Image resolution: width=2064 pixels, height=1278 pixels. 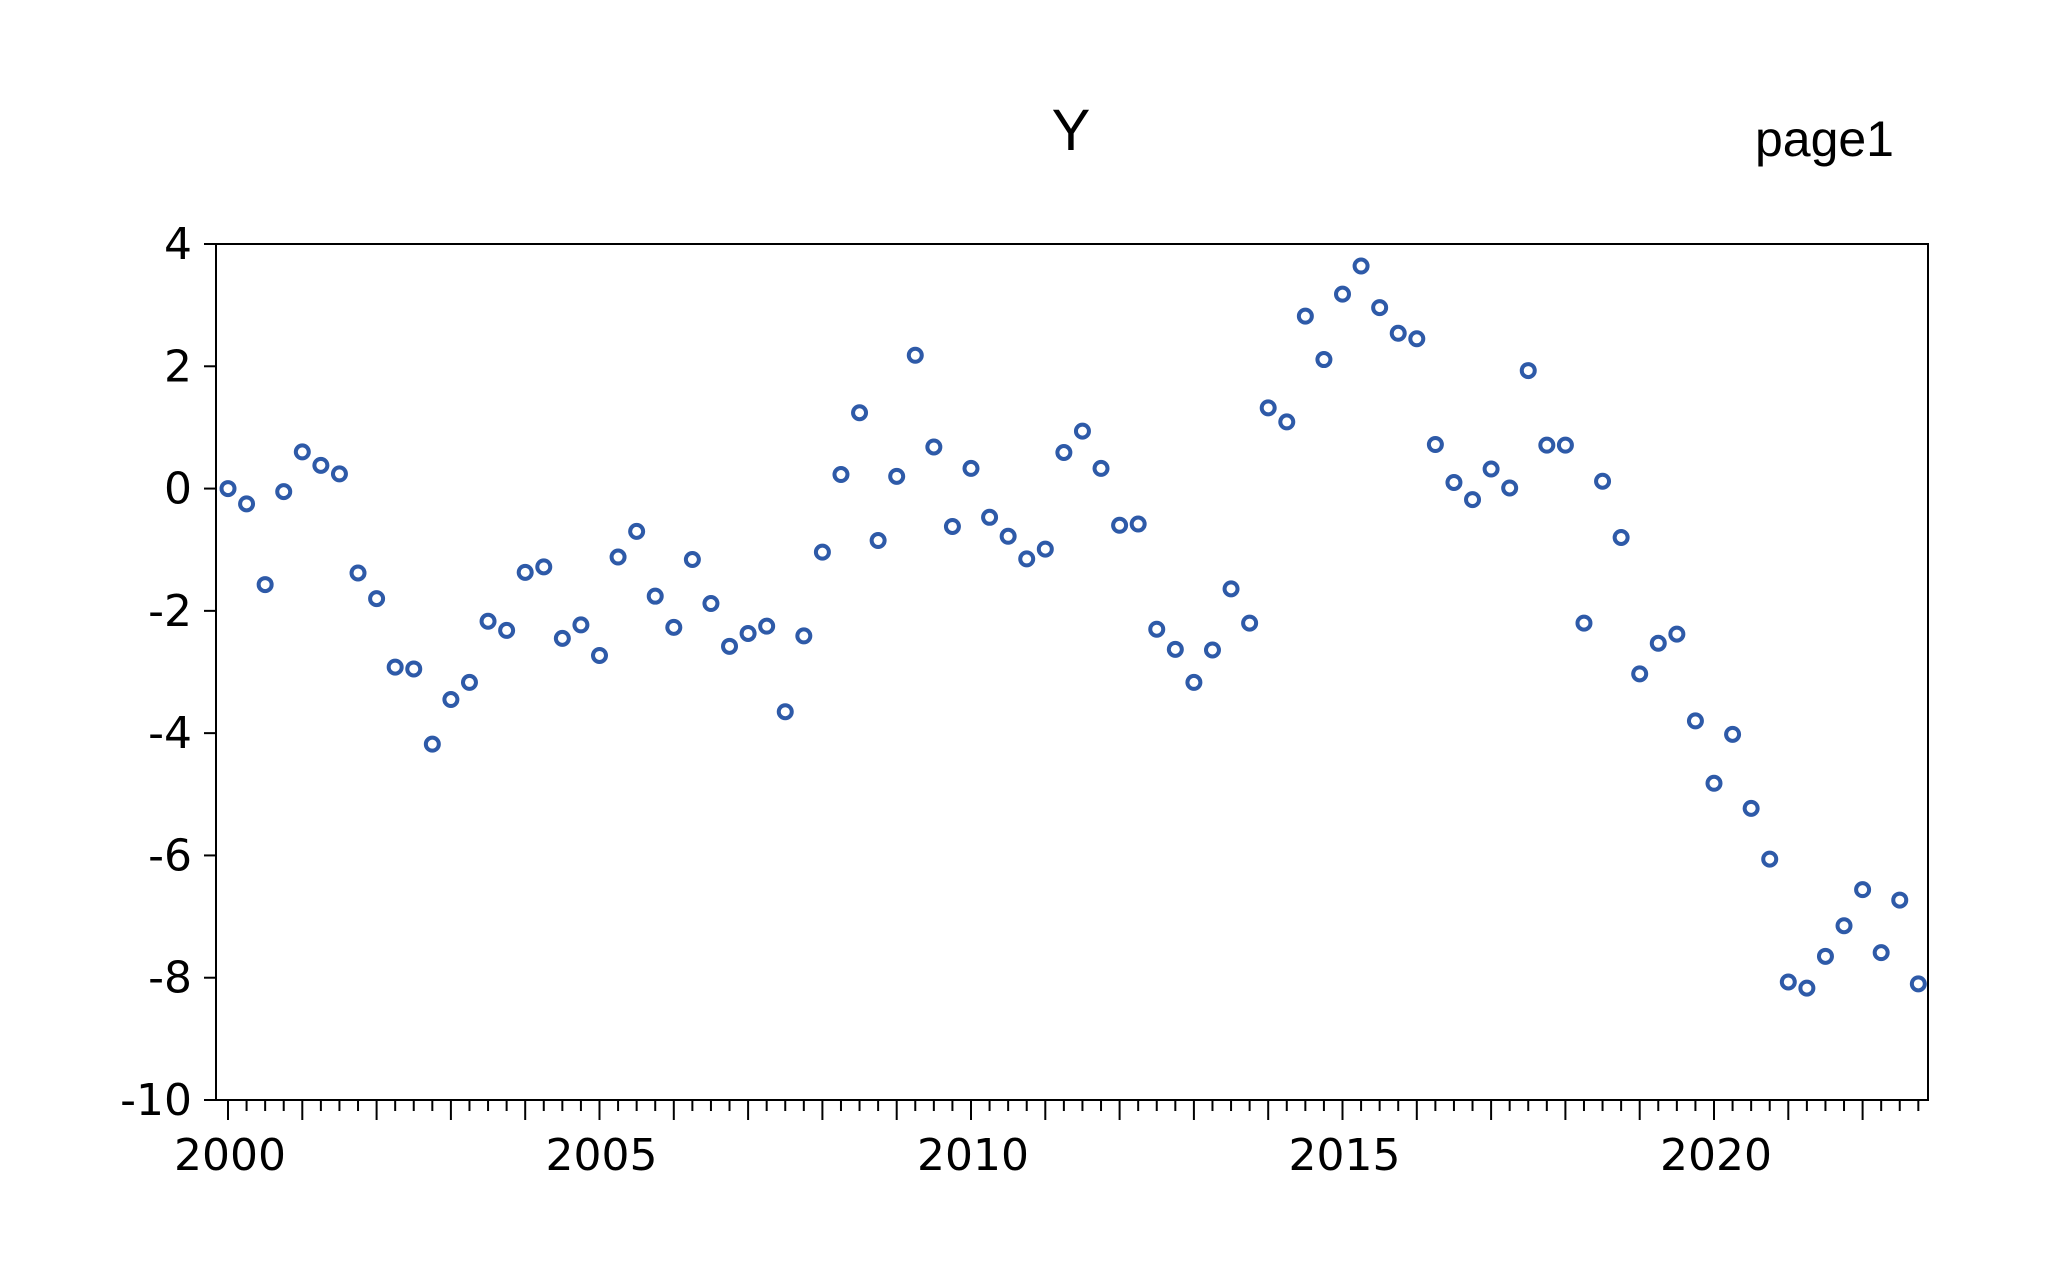 I want to click on y-tick-label: -10, so click(x=156, y=1100).